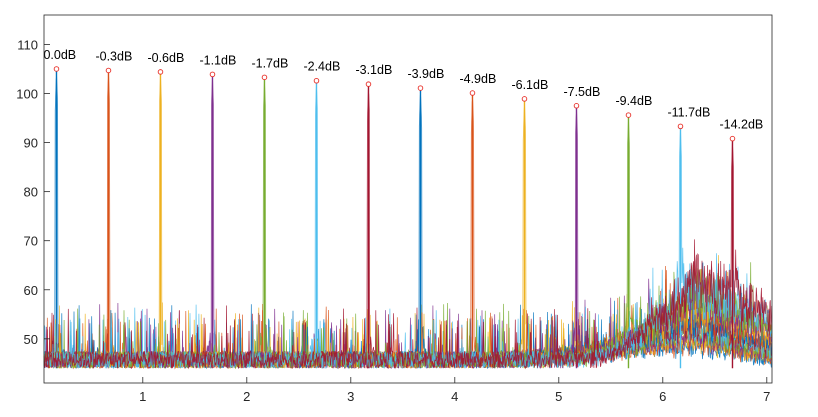  I want to click on peak-label: -1.7dB, so click(269, 63).